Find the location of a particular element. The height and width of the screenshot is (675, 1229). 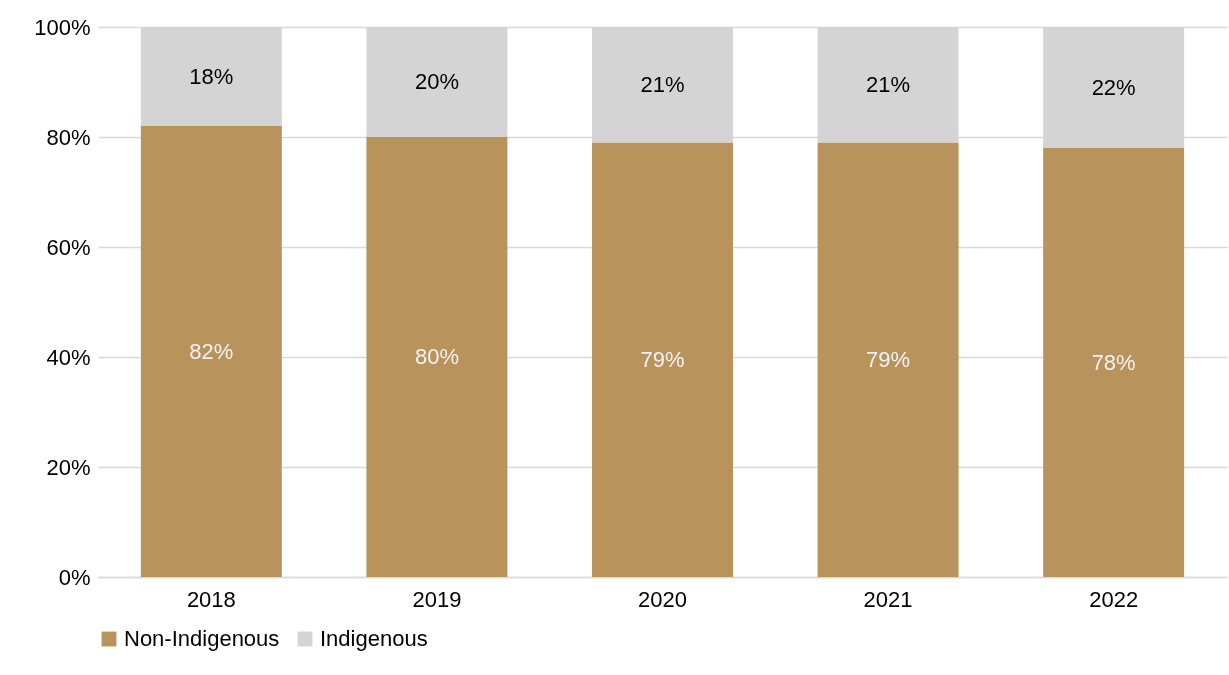

y-tick-label: 0% is located at coordinates (74, 577).